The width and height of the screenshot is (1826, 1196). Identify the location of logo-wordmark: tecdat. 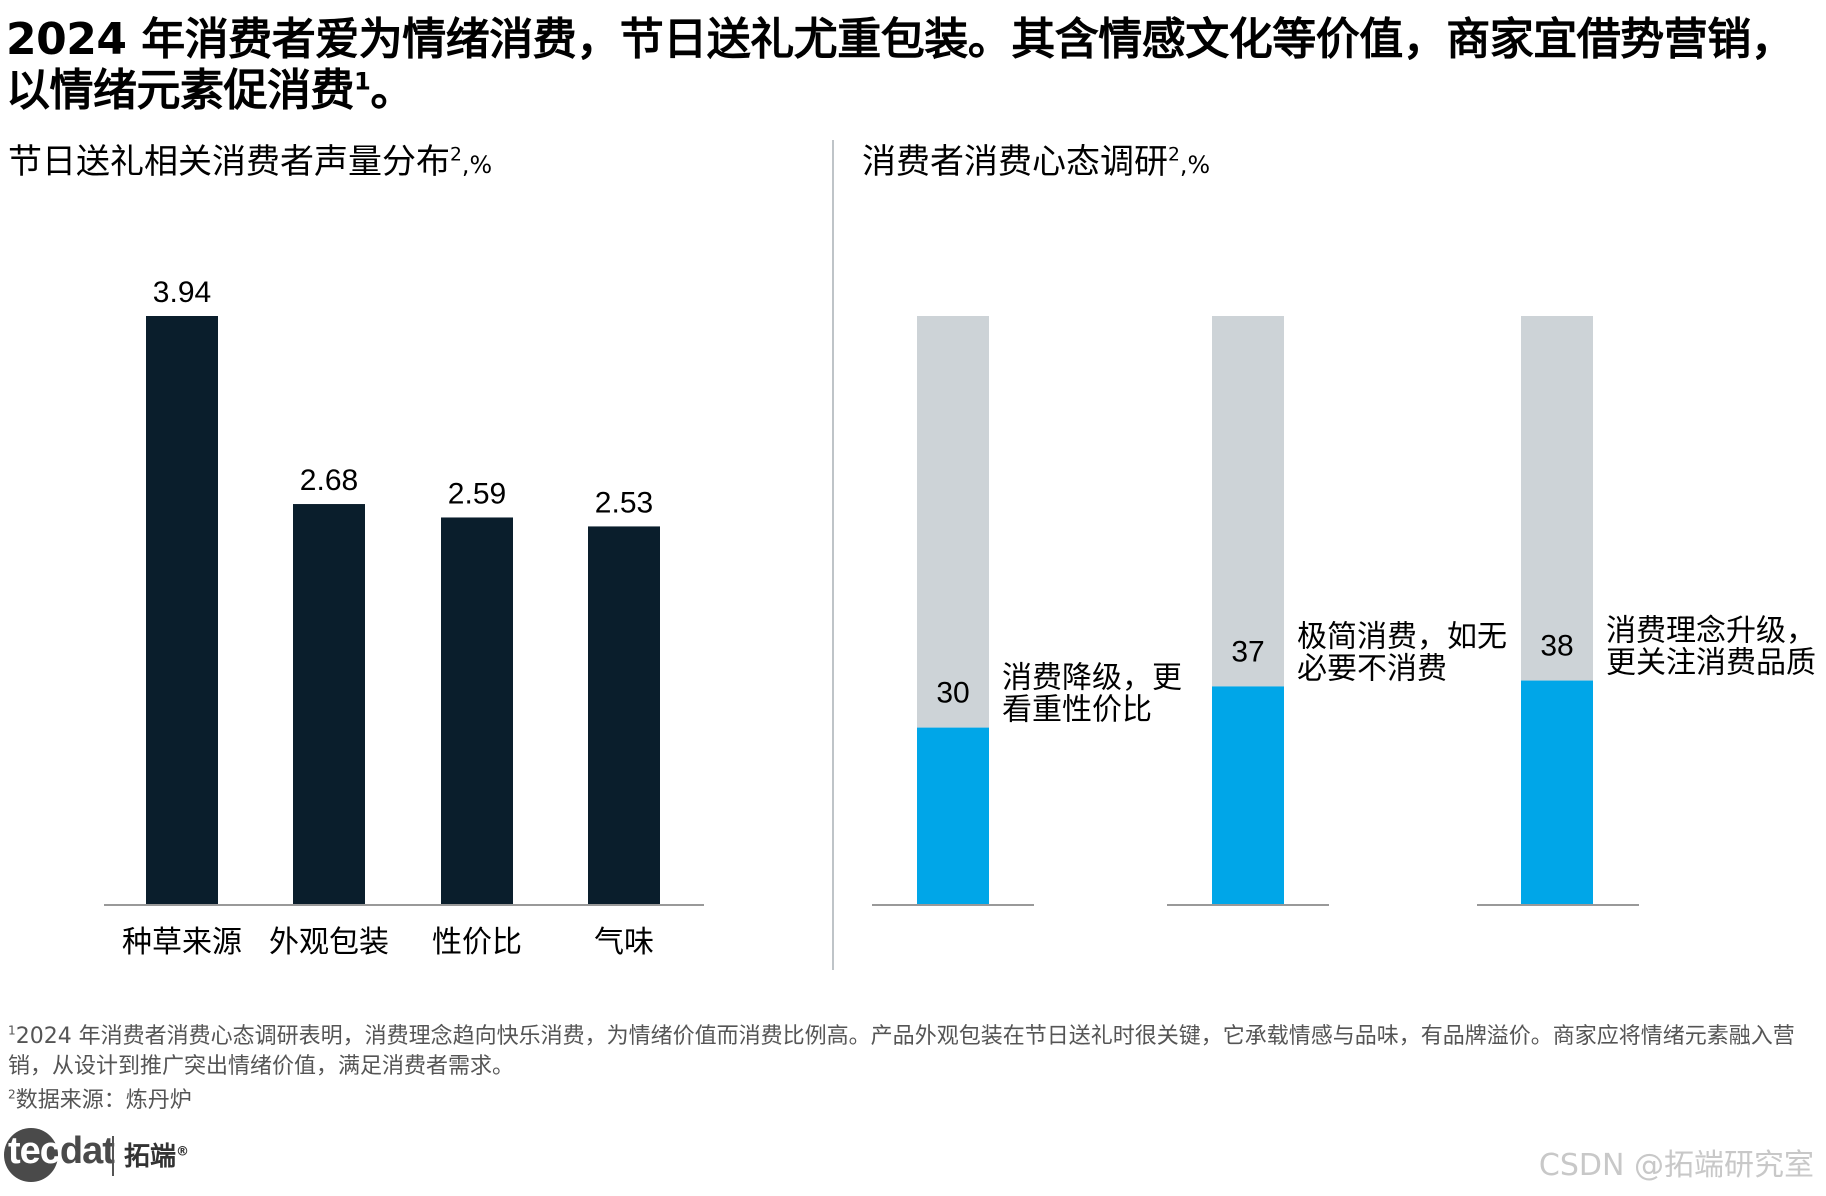
(61, 1151).